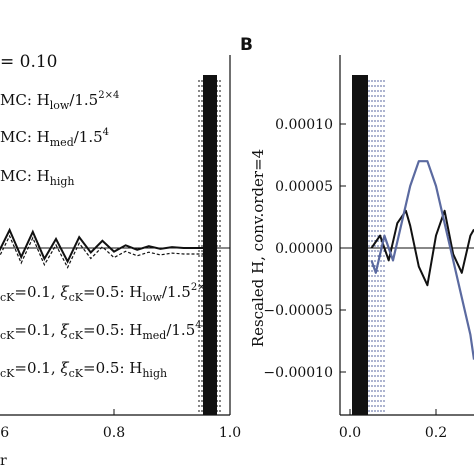 The image size is (474, 474). I want to click on panel-b-y-tick-label: −0.00005, so click(298, 311).